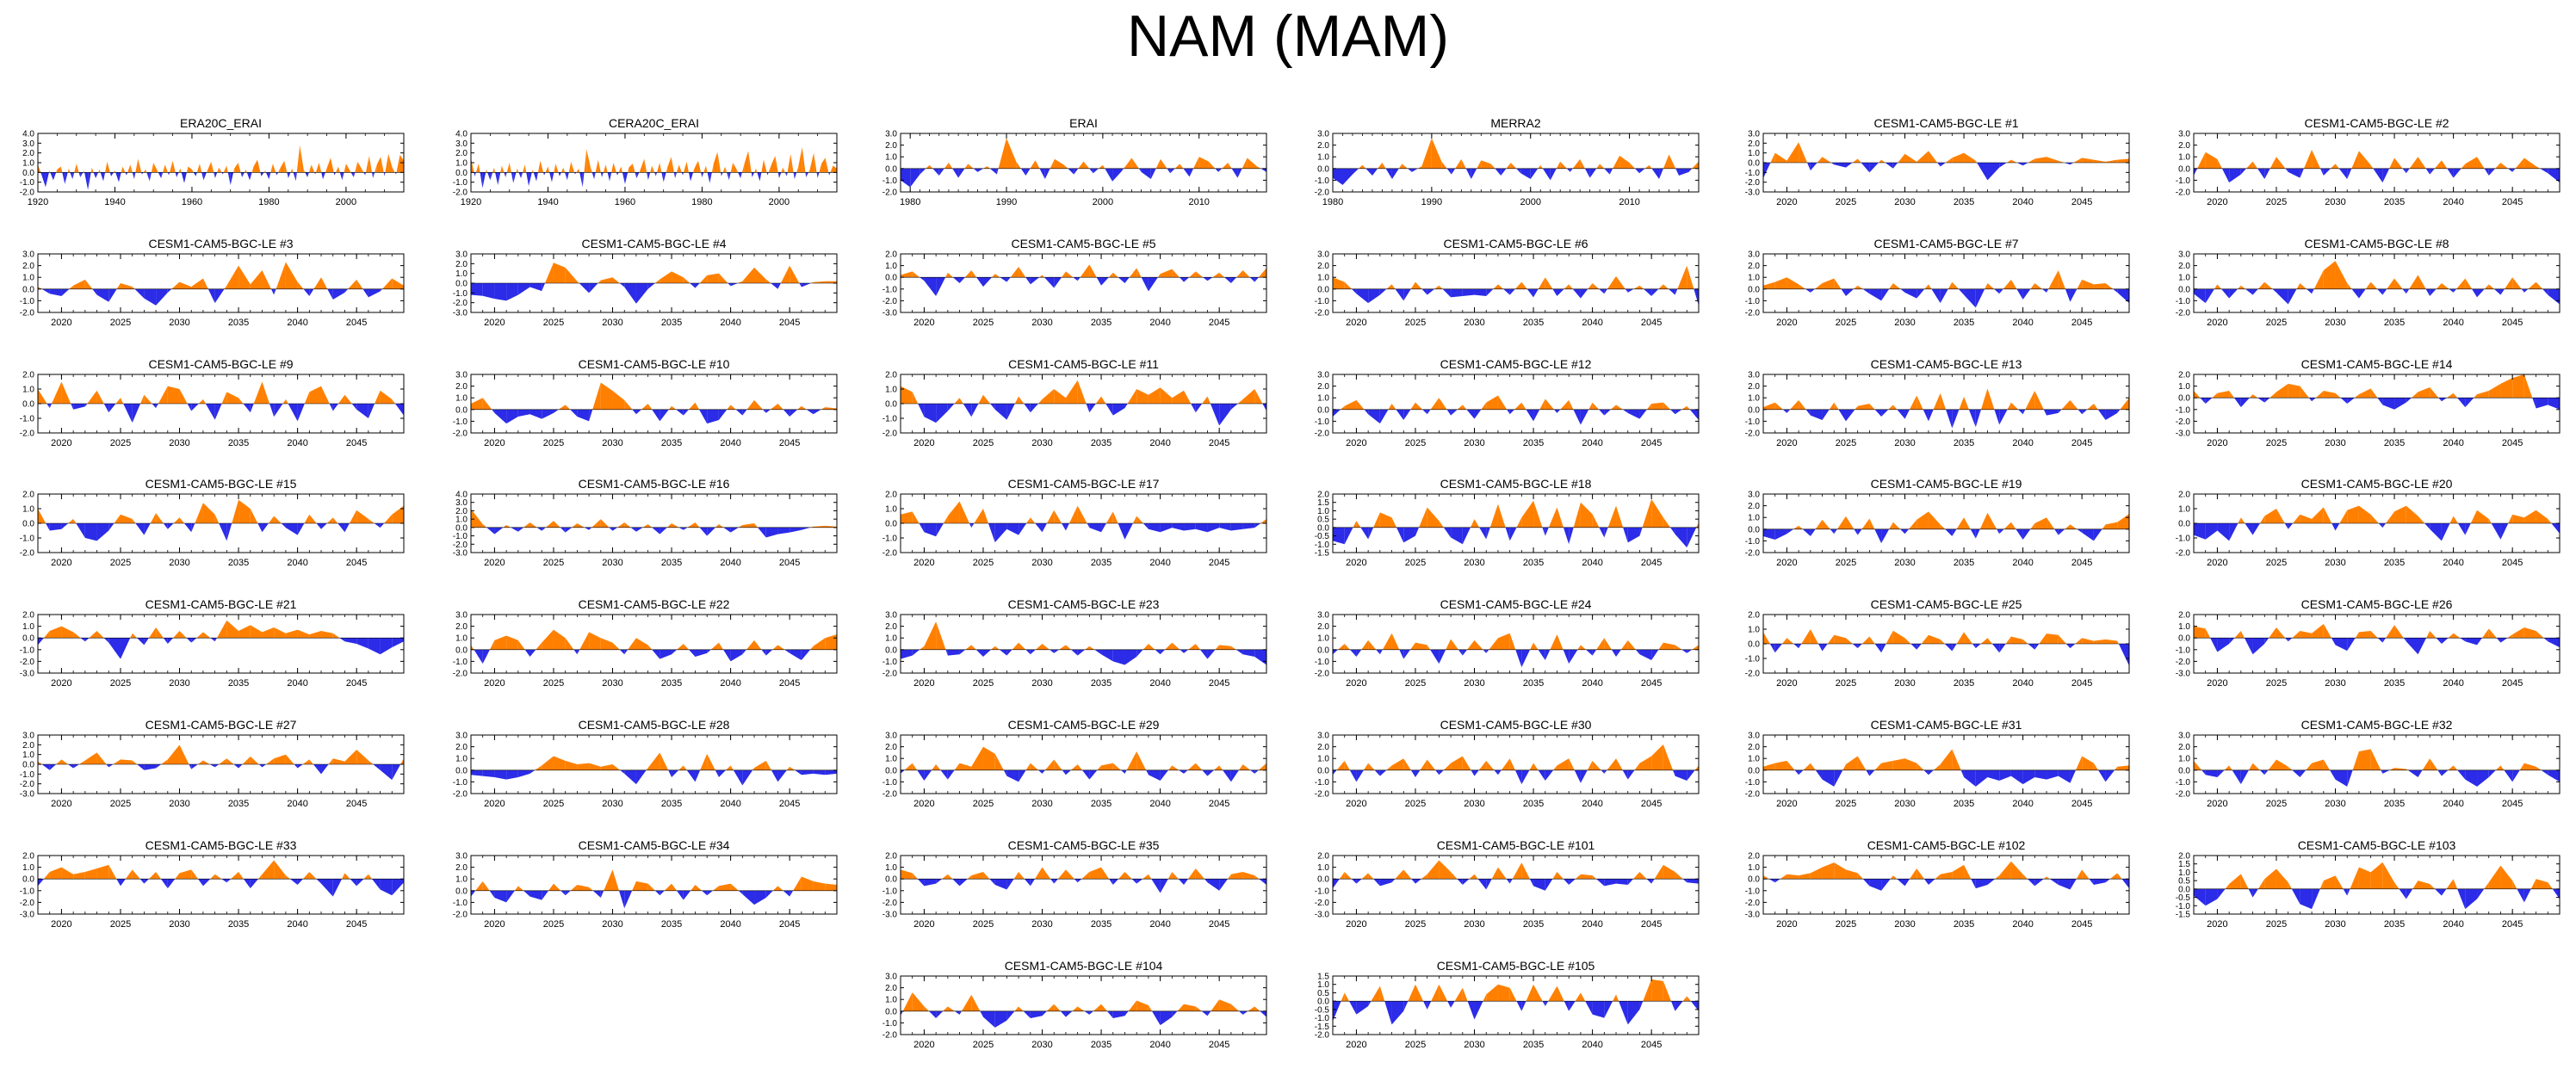 The width and height of the screenshot is (2576, 1069). I want to click on x-tick-label: 1980, so click(701, 202).